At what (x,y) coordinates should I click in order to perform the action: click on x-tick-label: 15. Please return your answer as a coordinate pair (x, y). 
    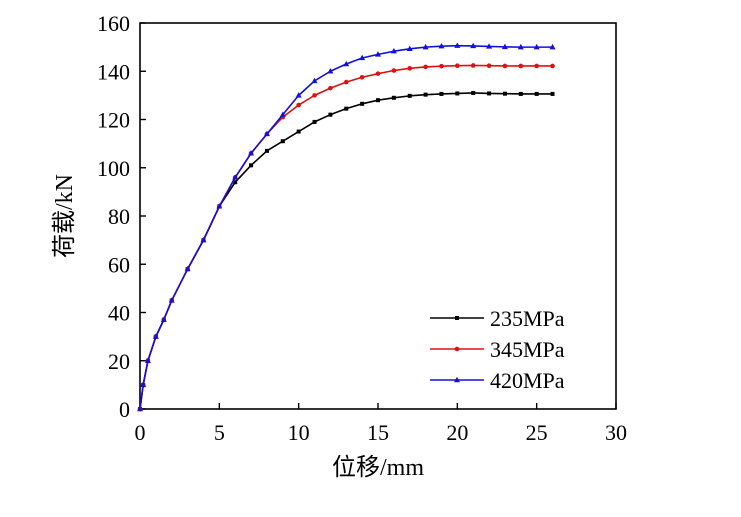
    Looking at the image, I should click on (378, 432).